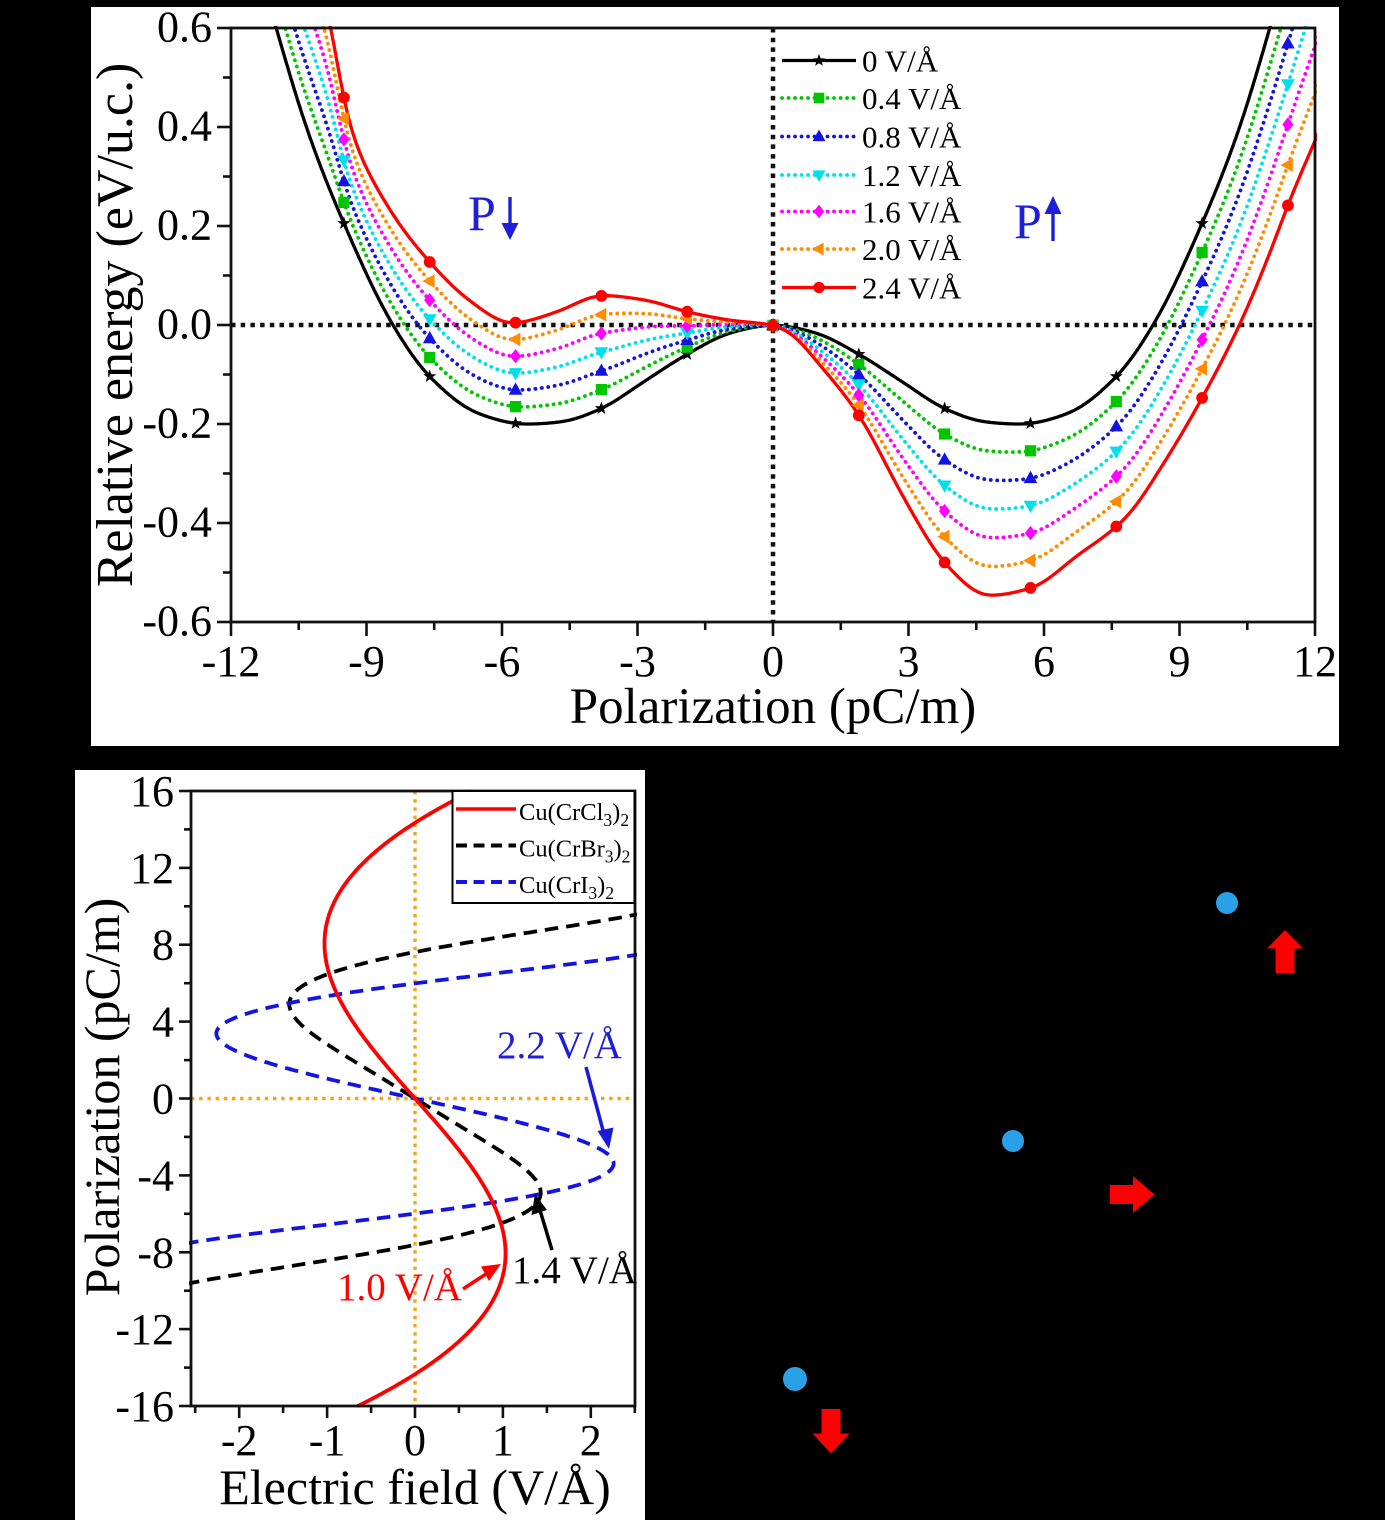  What do you see at coordinates (900, 61) in the screenshot?
I see `svg-text: 0 V/Å` at bounding box center [900, 61].